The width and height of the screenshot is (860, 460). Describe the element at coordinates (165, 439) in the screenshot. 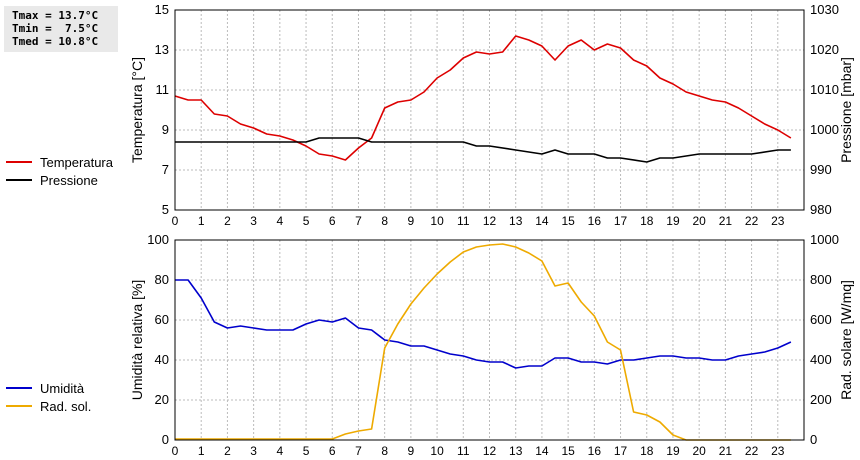

I see `y-tick-label: 0` at that location.